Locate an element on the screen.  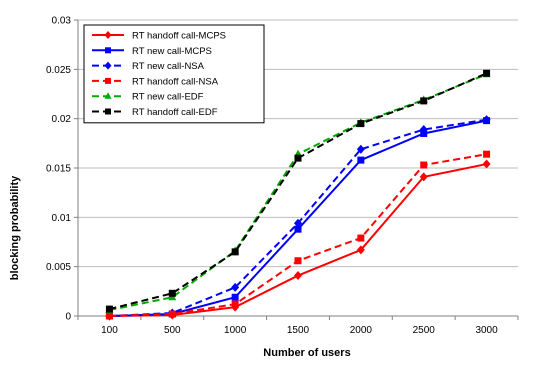
y-axis-title: blocking probability is located at coordinates (15, 227).